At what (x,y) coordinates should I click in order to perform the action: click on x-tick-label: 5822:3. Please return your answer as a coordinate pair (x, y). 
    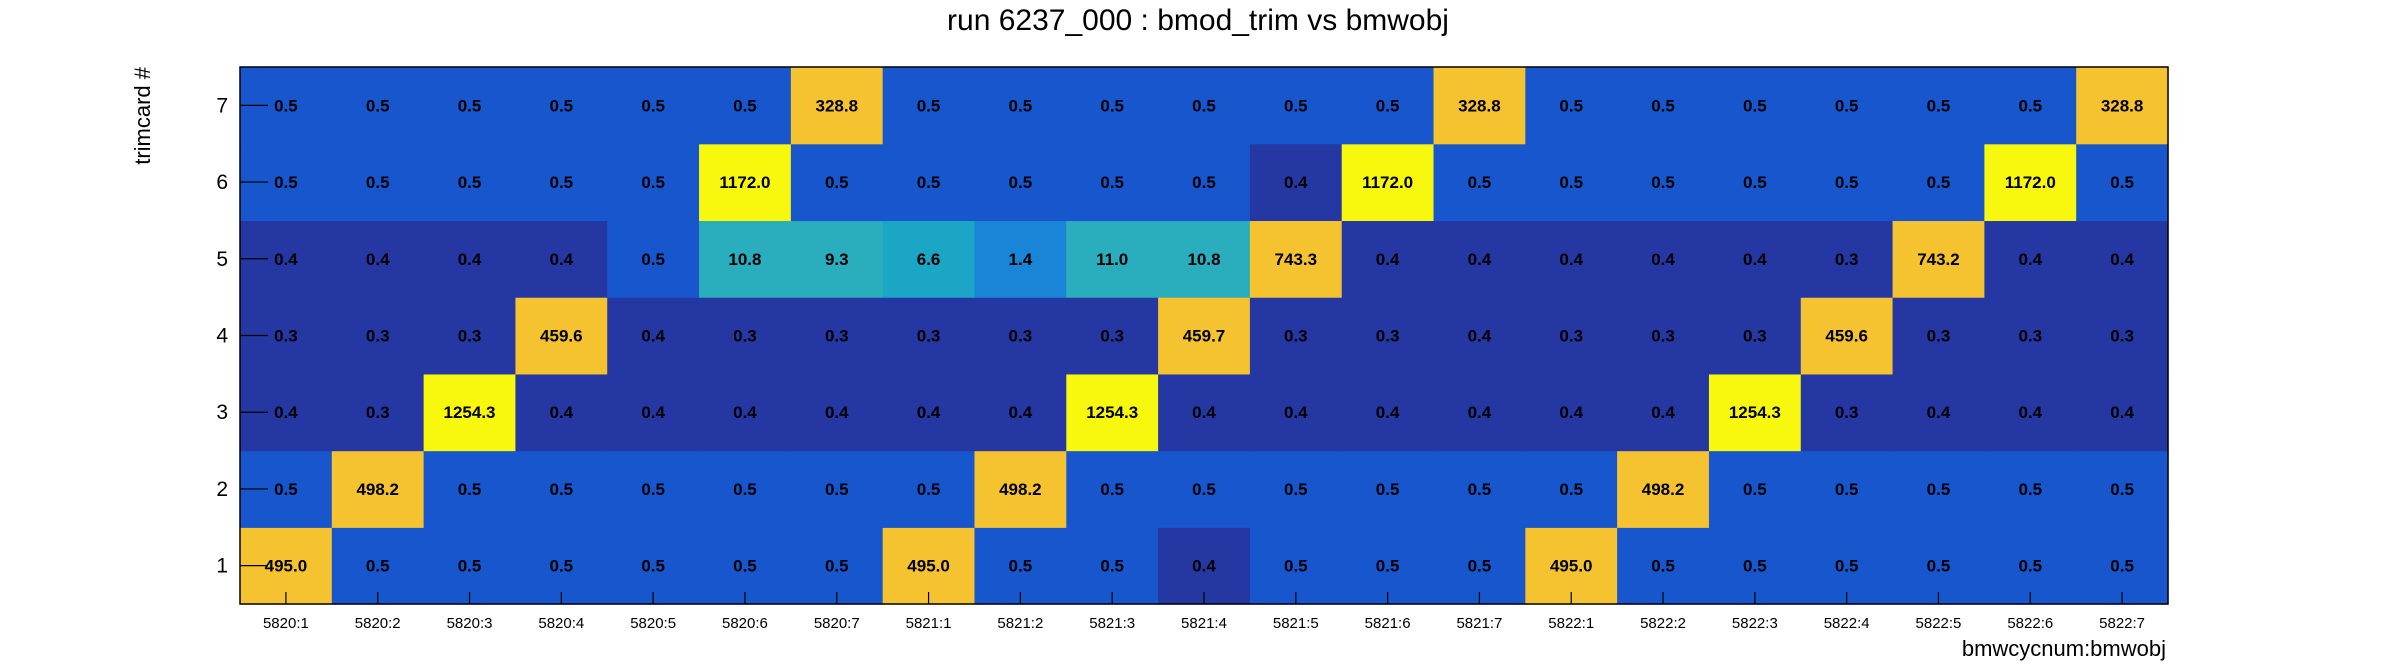
    Looking at the image, I should click on (1755, 623).